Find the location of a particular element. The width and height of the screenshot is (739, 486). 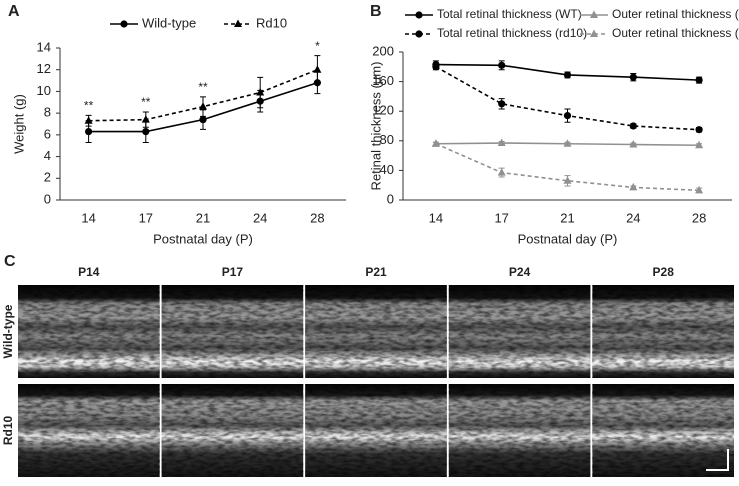

column-header: P24 is located at coordinates (520, 272).